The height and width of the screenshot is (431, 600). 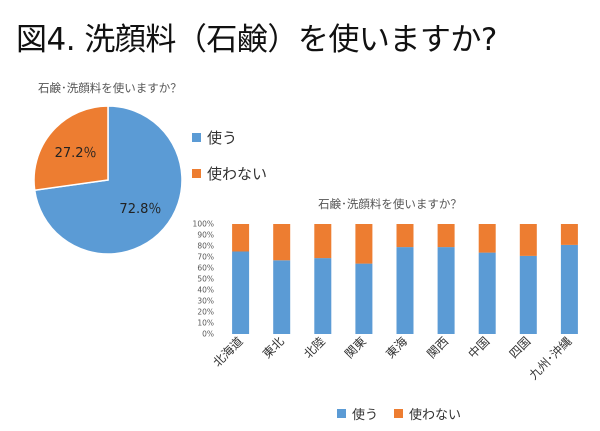 I want to click on x-tick-label: 中国, so click(x=479, y=348).